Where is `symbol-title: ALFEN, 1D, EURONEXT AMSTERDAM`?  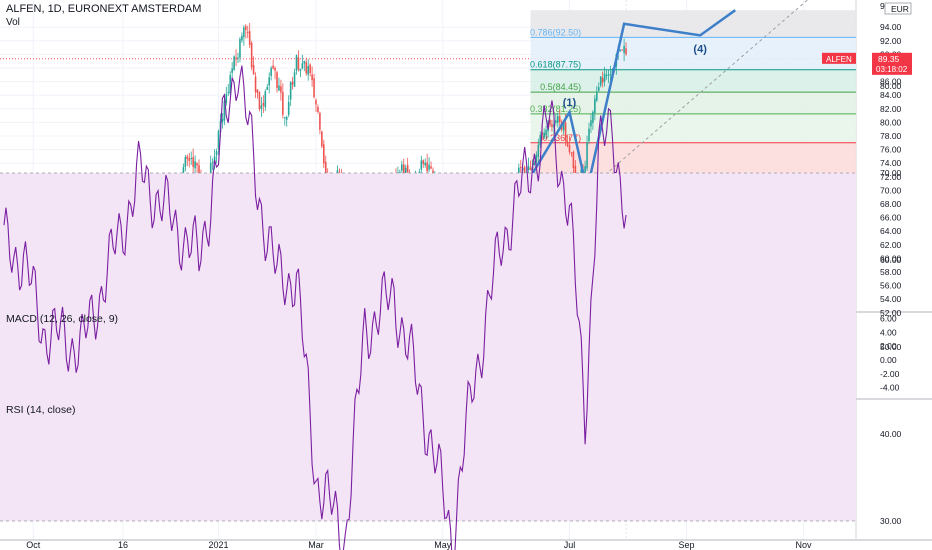 symbol-title: ALFEN, 1D, EURONEXT AMSTERDAM is located at coordinates (104, 9).